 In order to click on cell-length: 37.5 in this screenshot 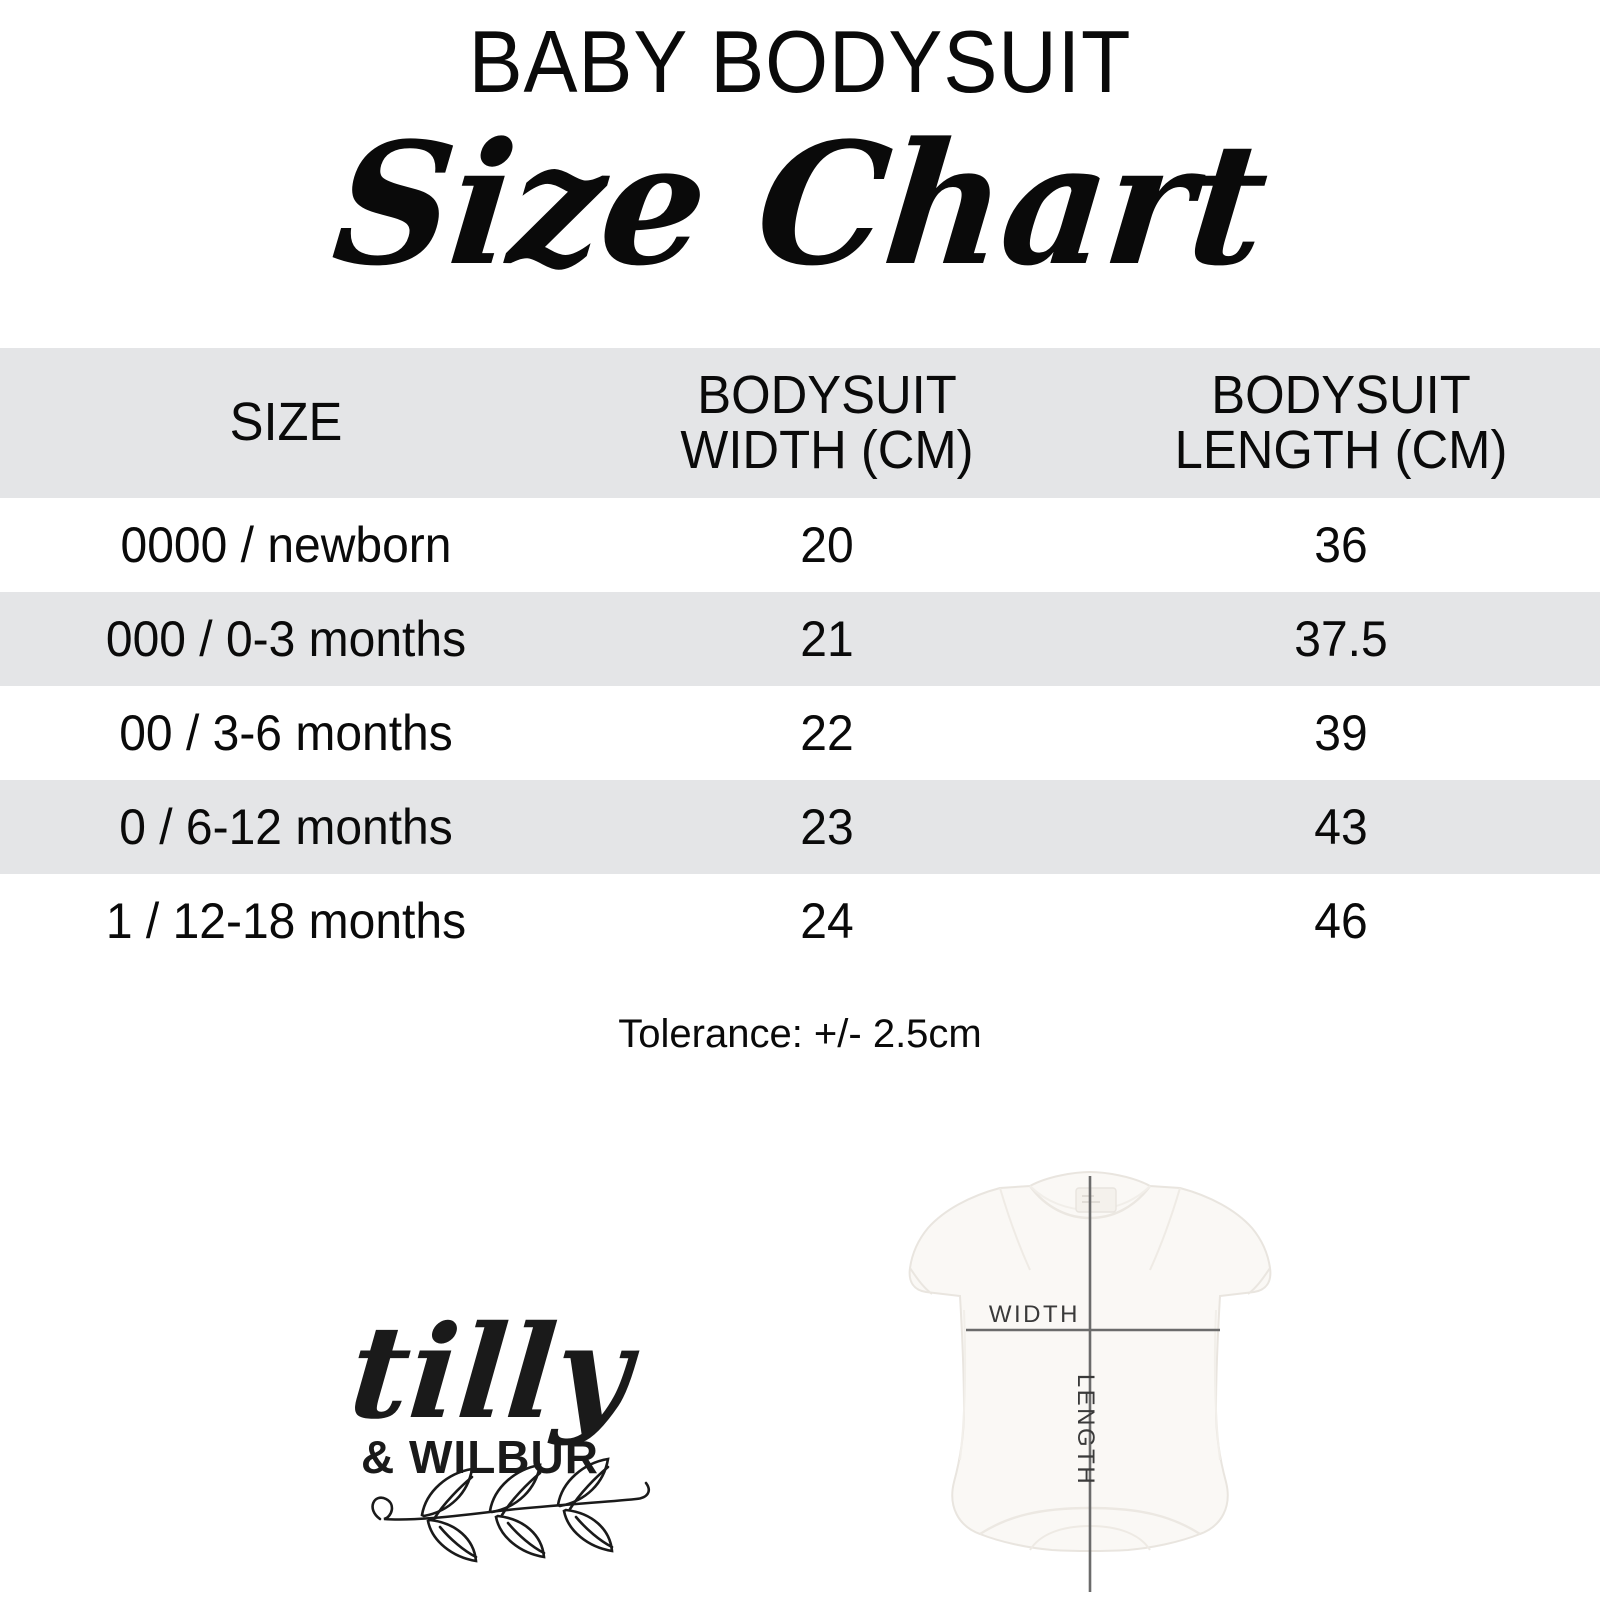, I will do `click(1341, 639)`.